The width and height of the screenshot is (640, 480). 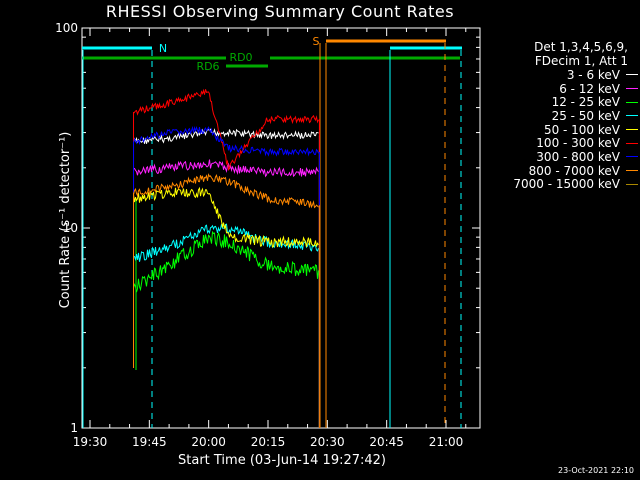 I want to click on legend-item-label: 3 - 6 keV, so click(x=593, y=74).